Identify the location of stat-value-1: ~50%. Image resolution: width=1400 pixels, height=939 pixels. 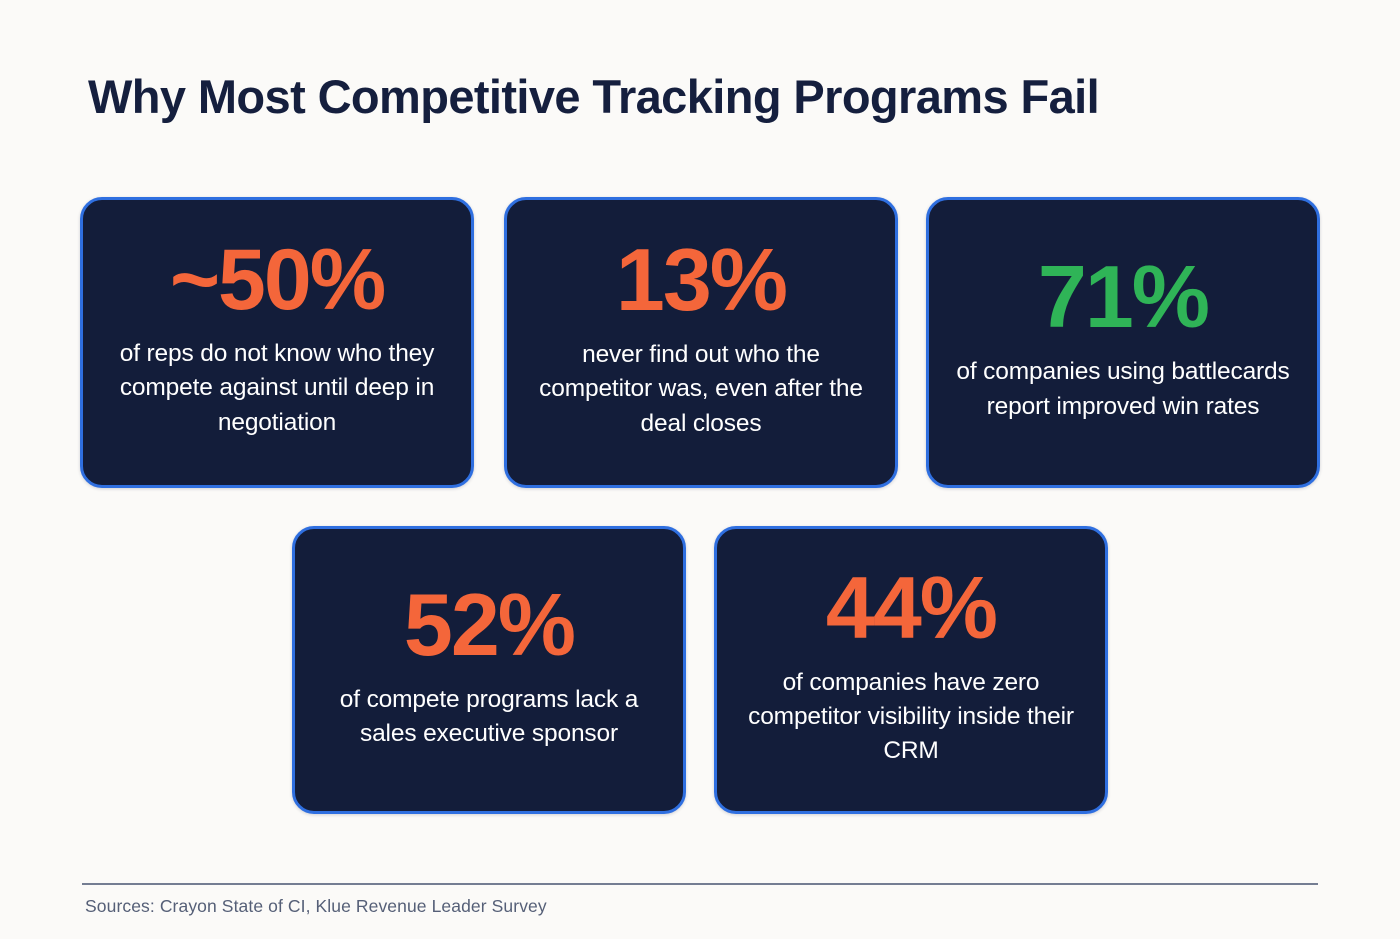
(277, 280).